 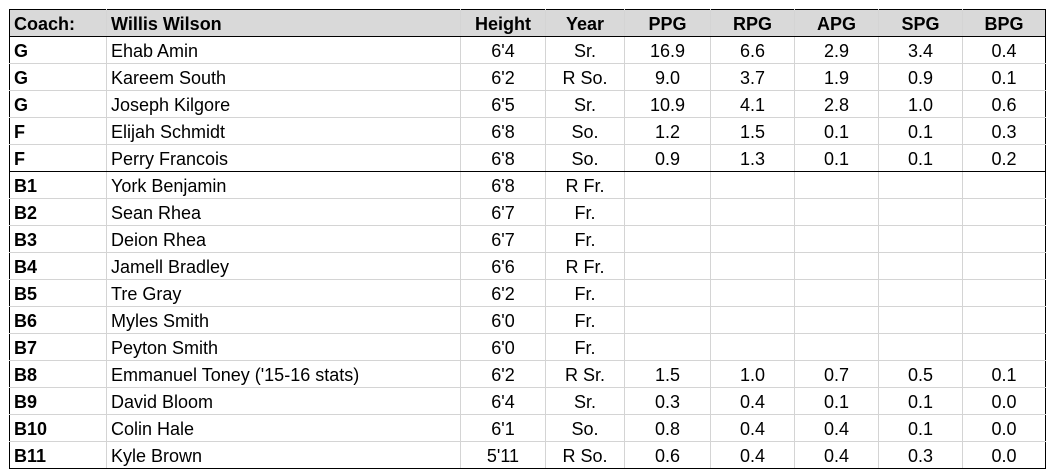 What do you see at coordinates (585, 401) in the screenshot?
I see `year-cell: Sr.` at bounding box center [585, 401].